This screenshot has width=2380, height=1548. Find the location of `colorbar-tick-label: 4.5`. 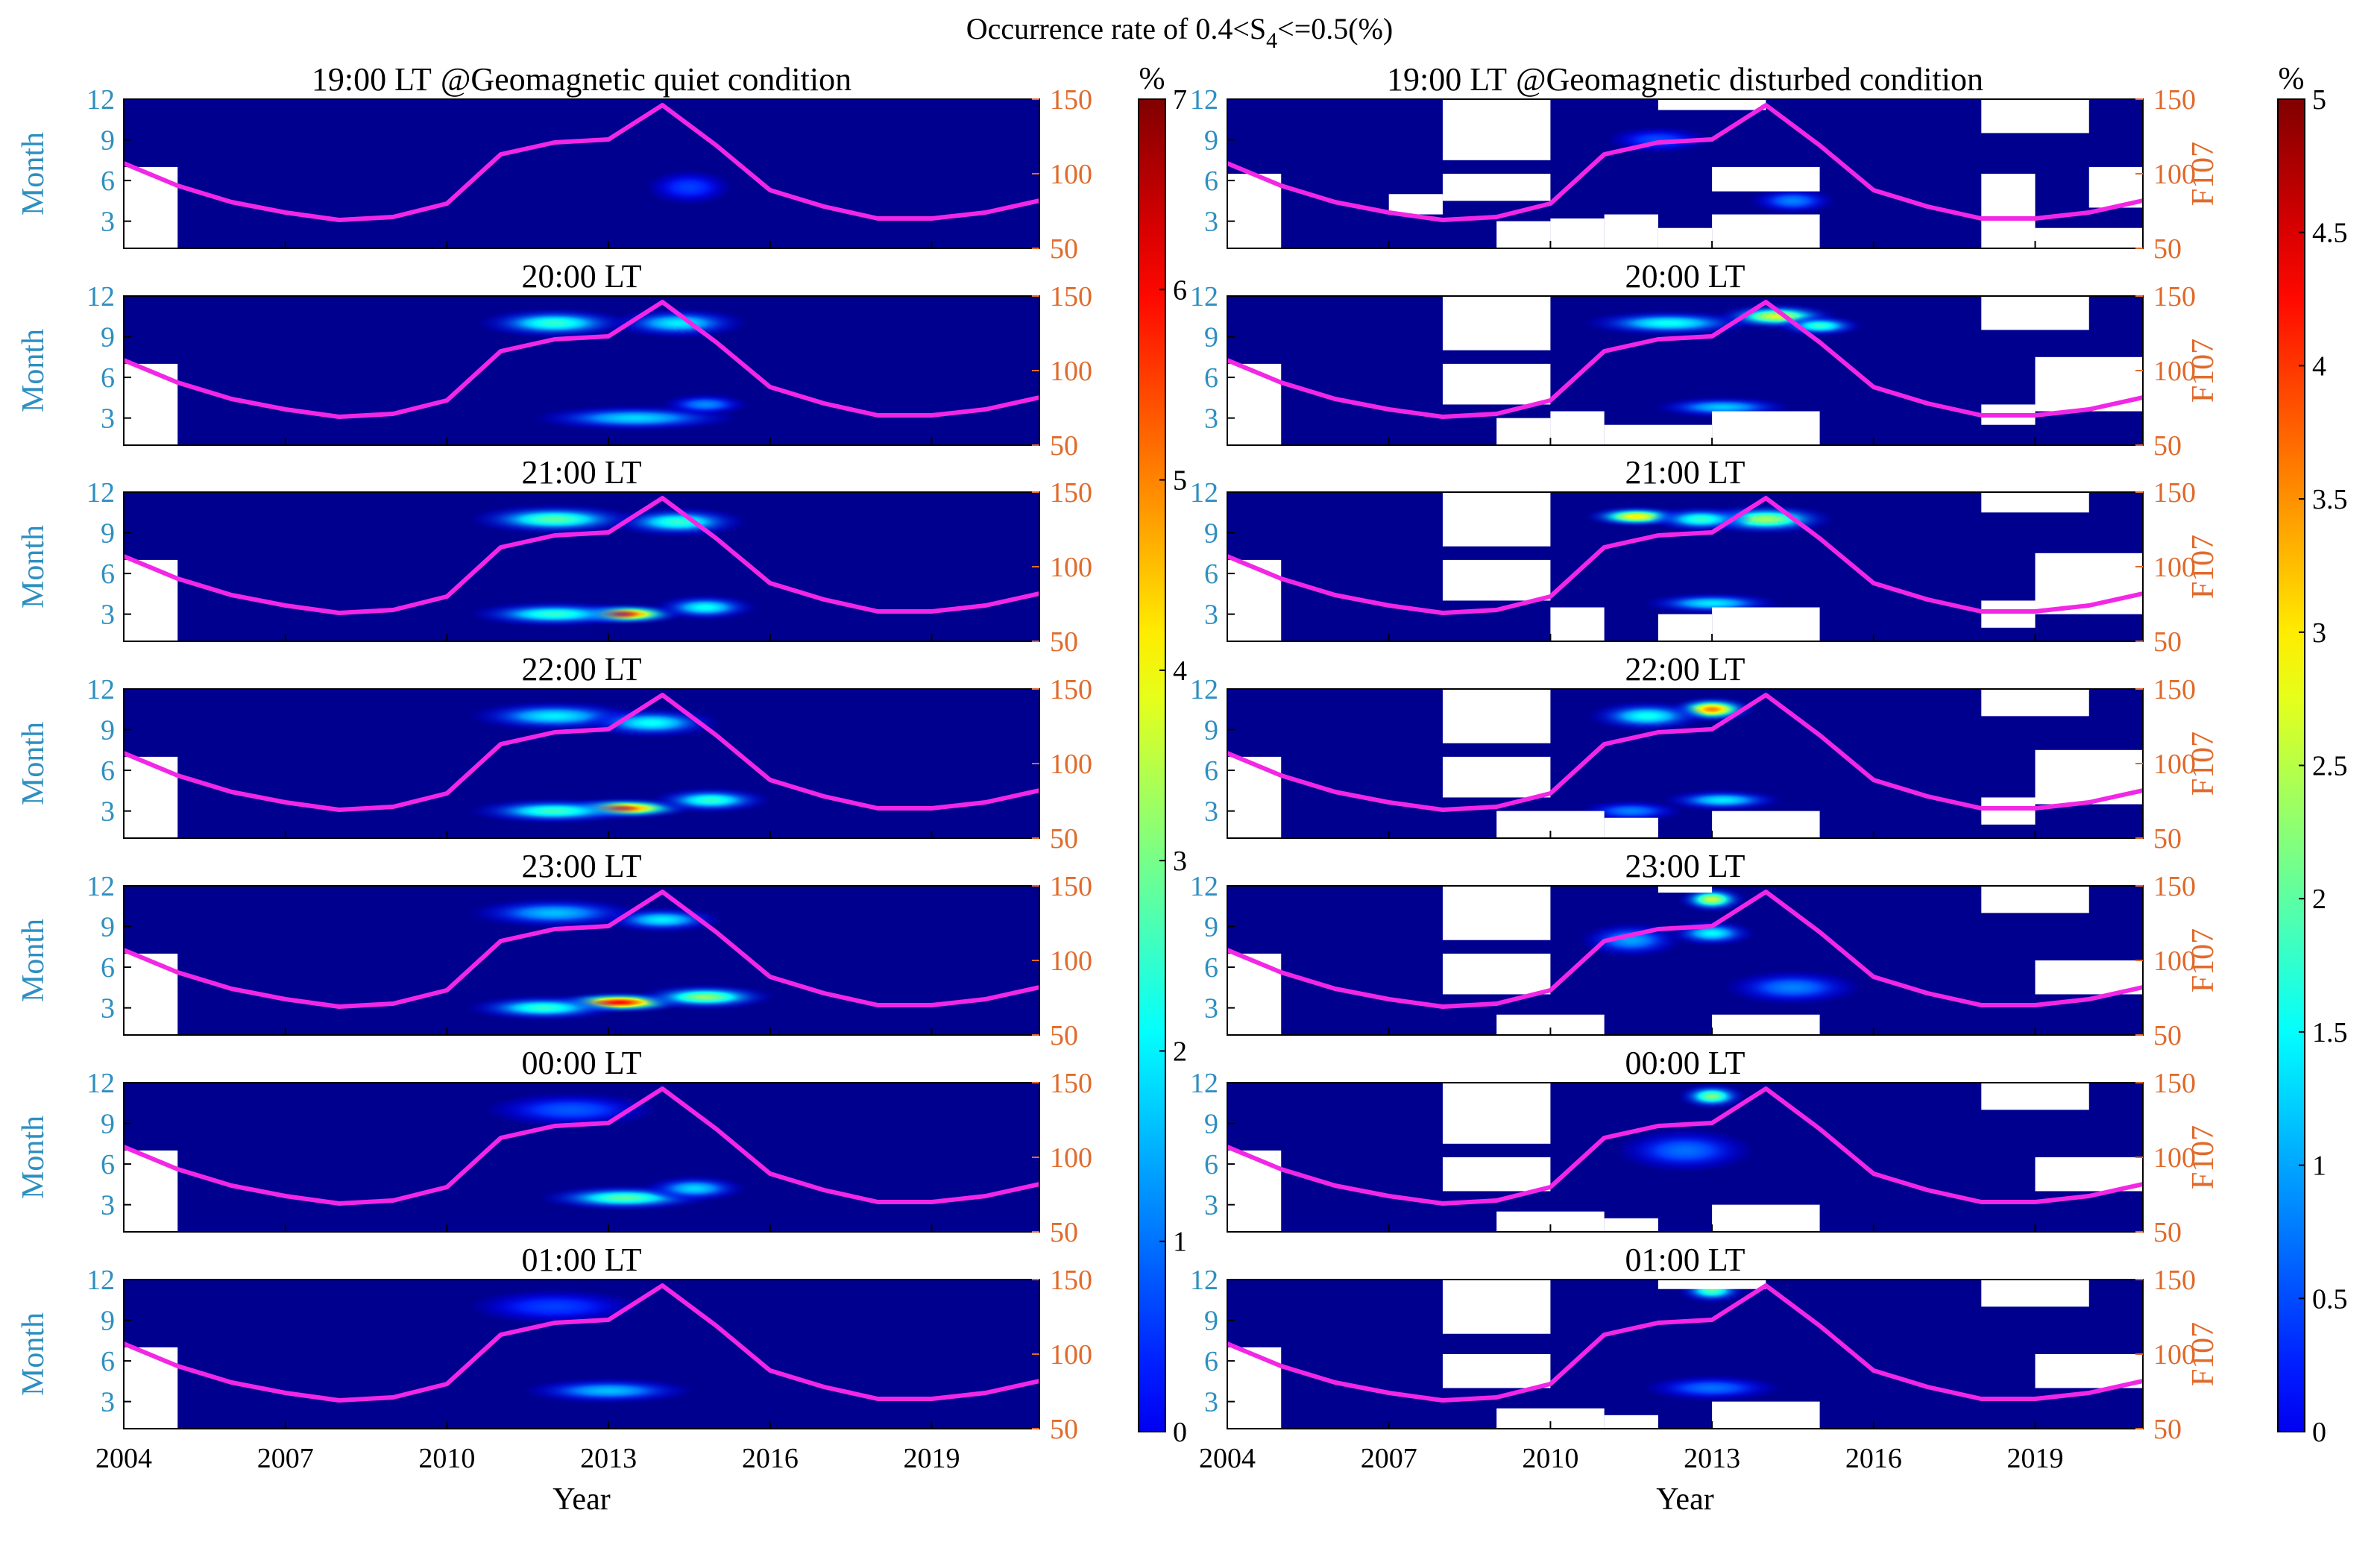

colorbar-tick-label: 4.5 is located at coordinates (2330, 233).